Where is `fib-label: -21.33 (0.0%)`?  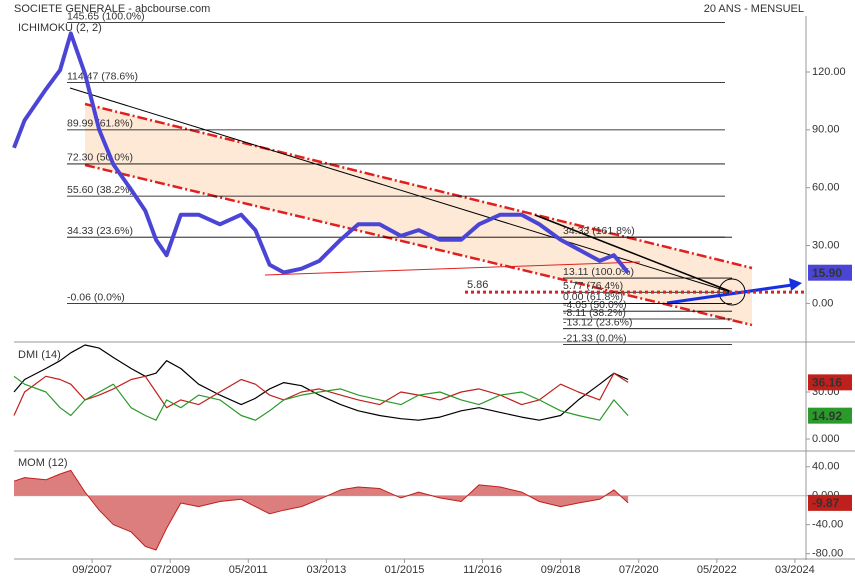
fib-label: -21.33 (0.0%) is located at coordinates (595, 338).